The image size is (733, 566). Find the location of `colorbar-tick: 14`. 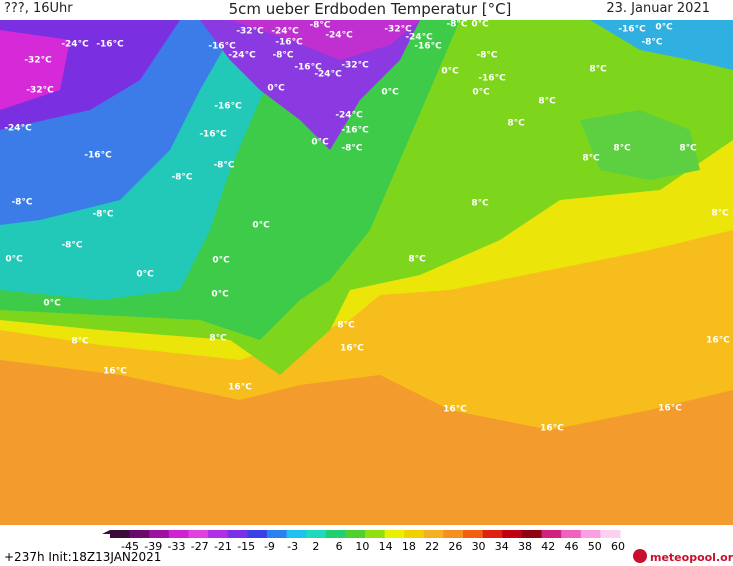

colorbar-tick: 14 is located at coordinates (386, 546).